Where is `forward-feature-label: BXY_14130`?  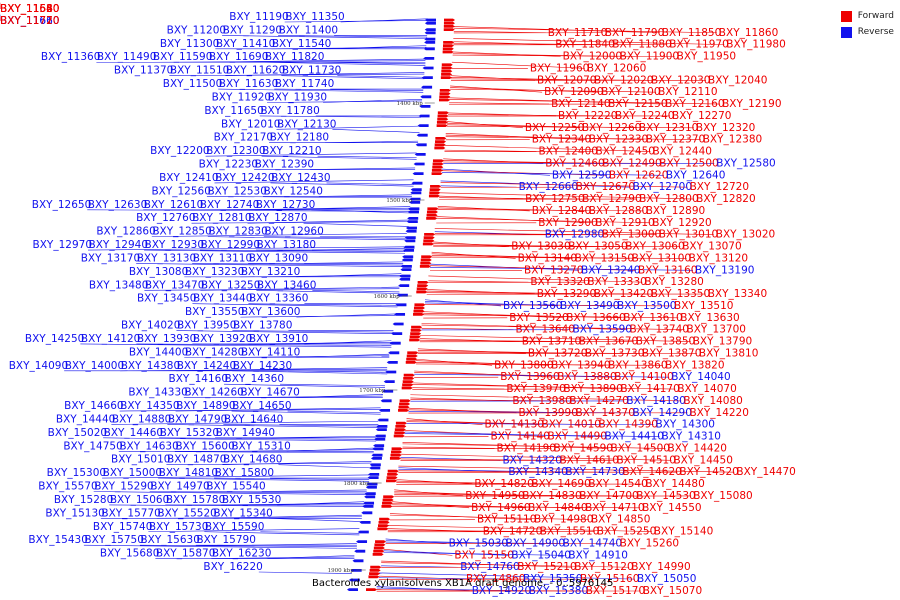 forward-feature-label: BXY_14130 is located at coordinates (513, 425).